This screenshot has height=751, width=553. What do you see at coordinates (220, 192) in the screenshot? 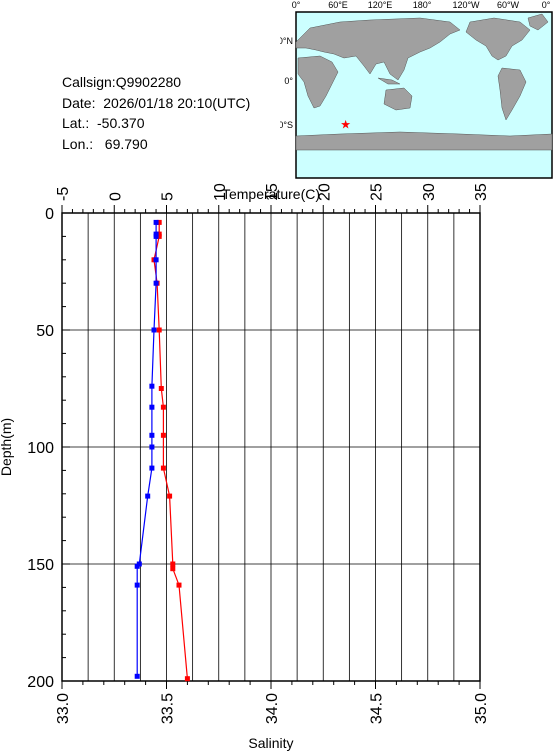
I see `temperature-tick-label: 10` at bounding box center [220, 192].